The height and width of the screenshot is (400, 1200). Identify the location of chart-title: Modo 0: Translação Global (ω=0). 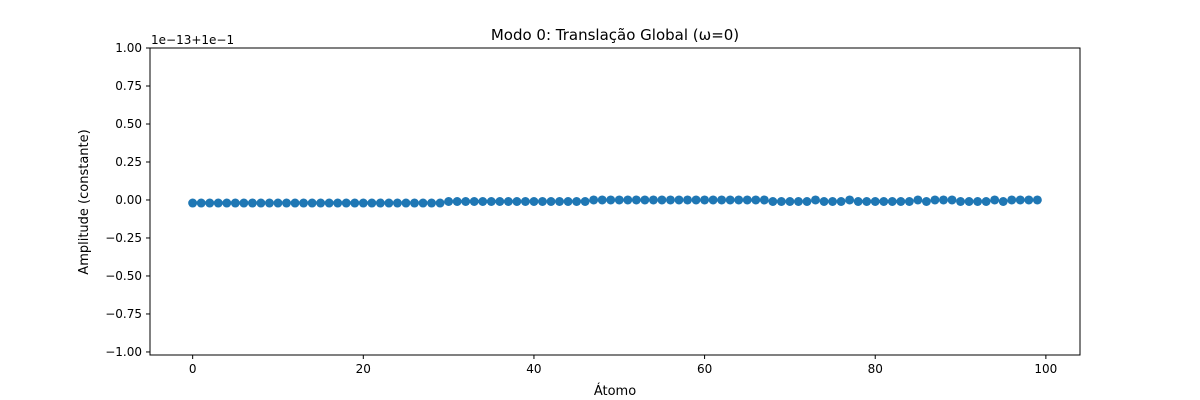
(615, 35).